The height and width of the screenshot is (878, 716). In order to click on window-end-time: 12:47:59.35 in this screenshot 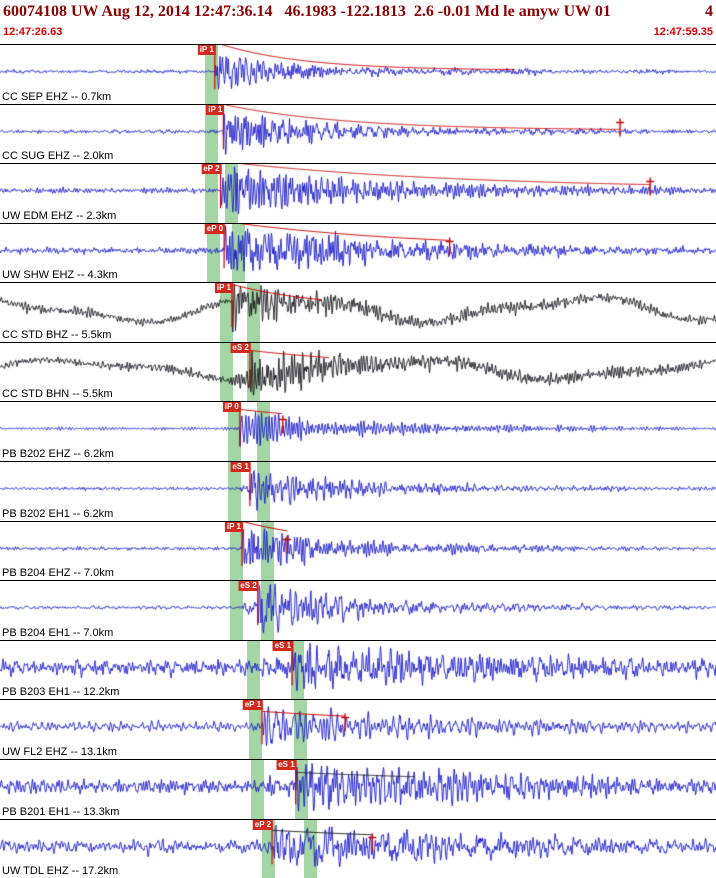, I will do `click(683, 32)`.